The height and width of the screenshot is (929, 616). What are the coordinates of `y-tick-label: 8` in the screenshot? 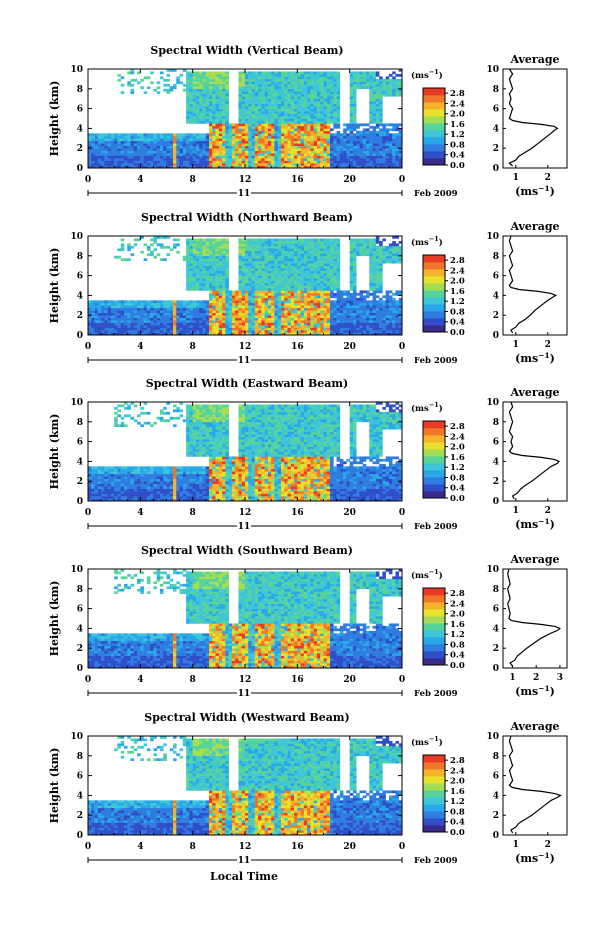 It's located at (80, 757).